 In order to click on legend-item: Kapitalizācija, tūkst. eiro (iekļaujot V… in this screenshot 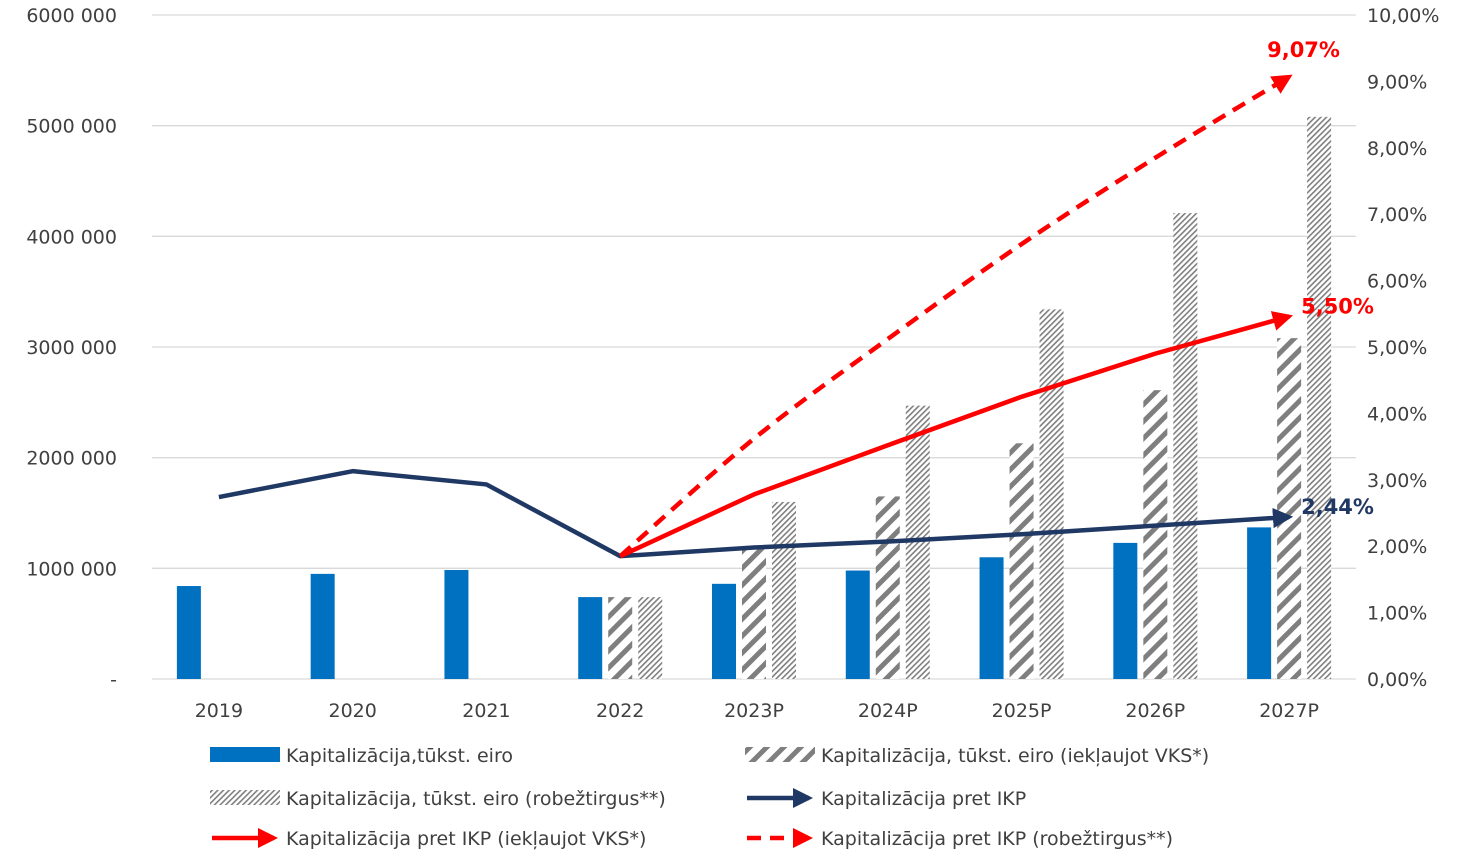, I will do `click(977, 756)`.